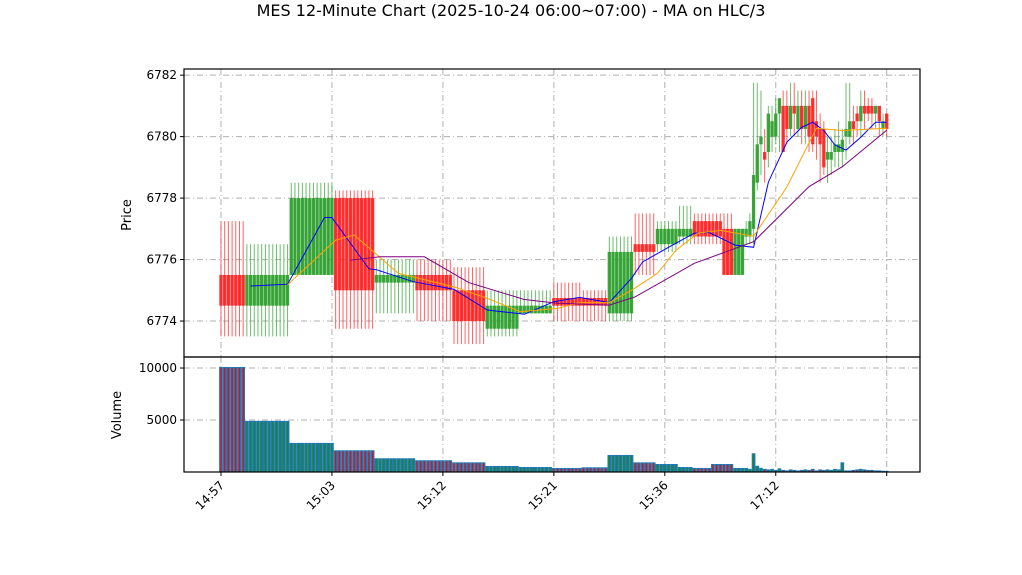  What do you see at coordinates (432, 495) in the screenshot?
I see `x-tick-label: 15:12` at bounding box center [432, 495].